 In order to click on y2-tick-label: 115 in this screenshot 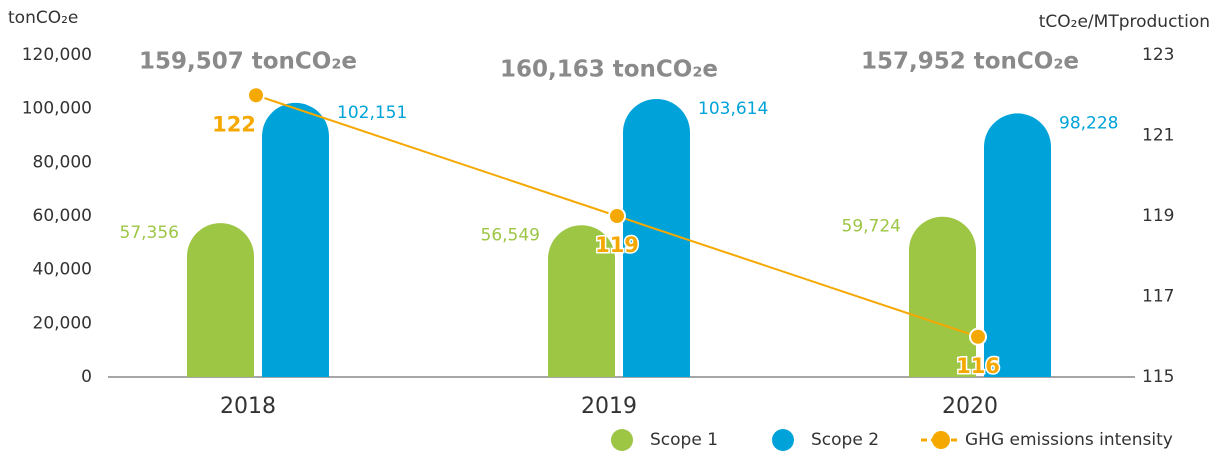, I will do `click(1158, 377)`.